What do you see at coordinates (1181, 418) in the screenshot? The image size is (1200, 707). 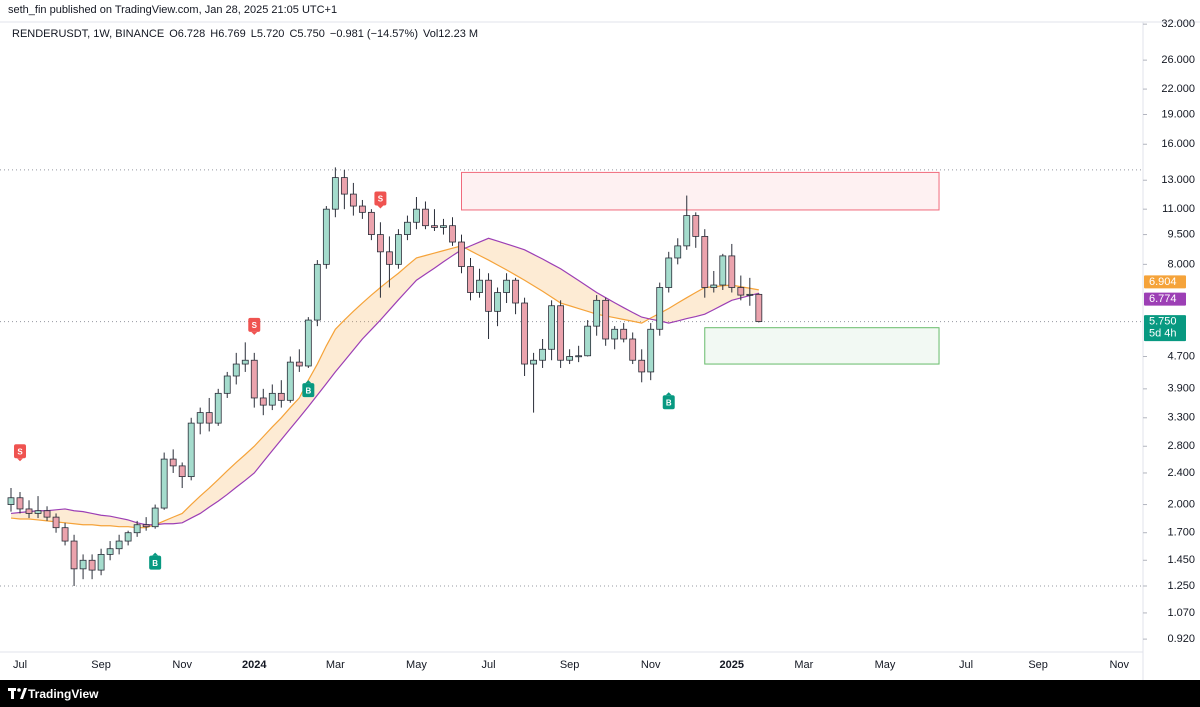 I see `y-tick-label: 3.300` at bounding box center [1181, 418].